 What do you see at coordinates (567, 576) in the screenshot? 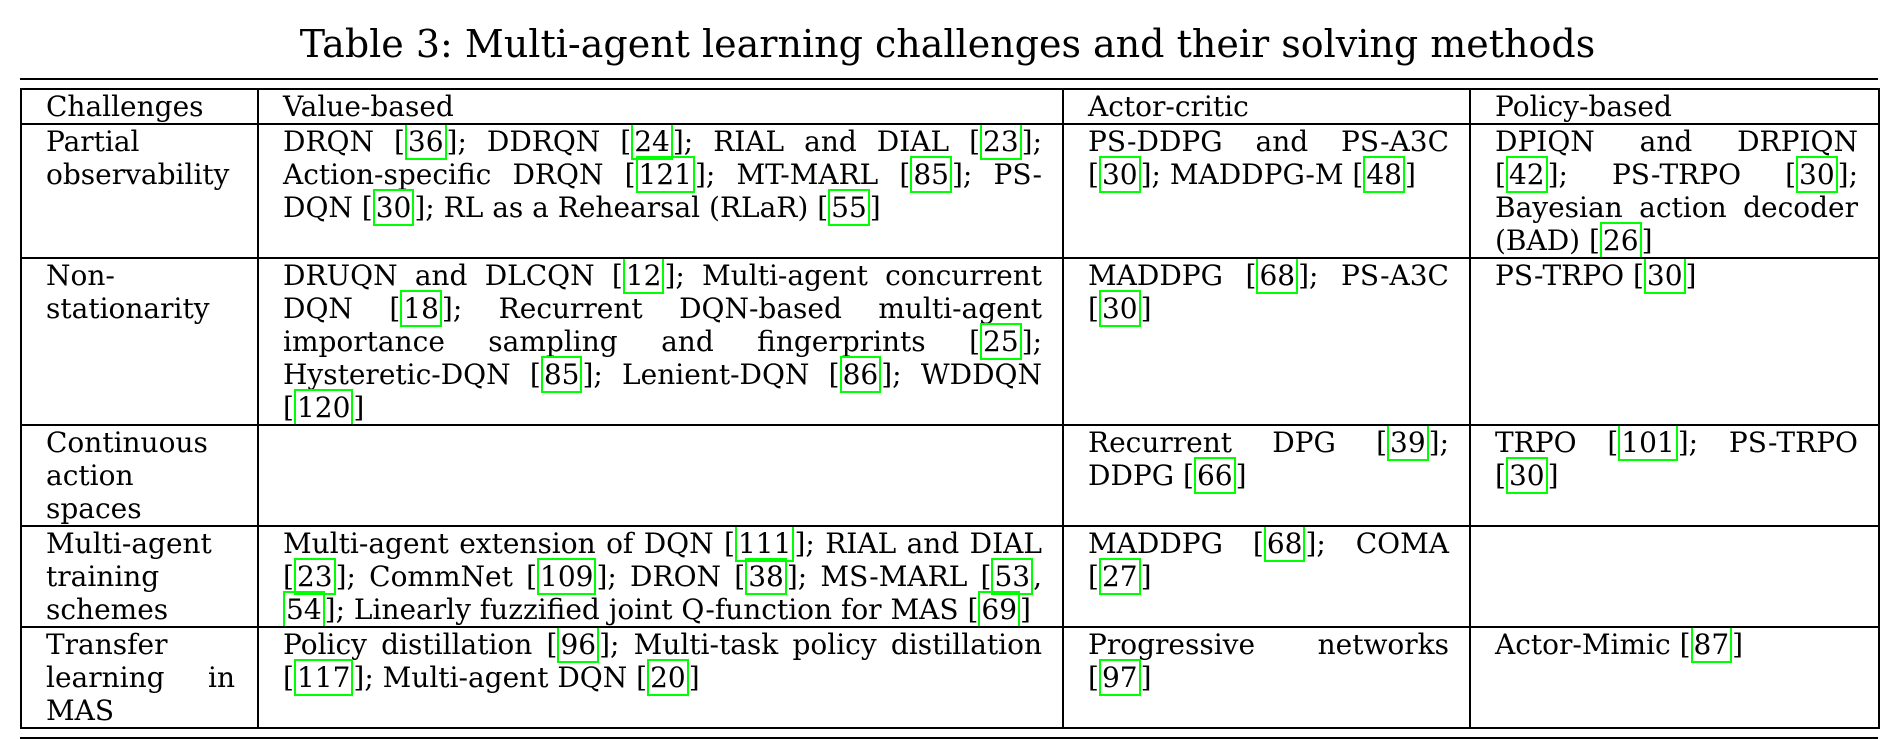
I see `citation-link: 109` at bounding box center [567, 576].